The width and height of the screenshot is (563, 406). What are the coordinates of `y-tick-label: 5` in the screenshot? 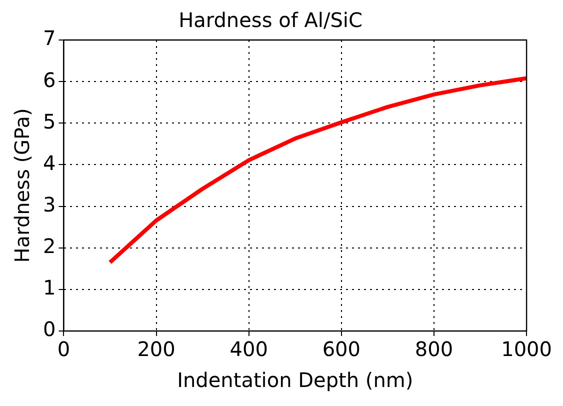 It's located at (49, 121).